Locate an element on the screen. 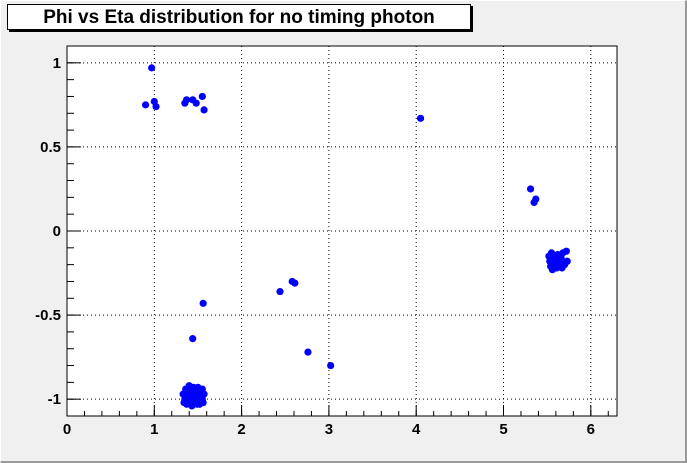  y-tick-label: 0.5 is located at coordinates (50, 147).